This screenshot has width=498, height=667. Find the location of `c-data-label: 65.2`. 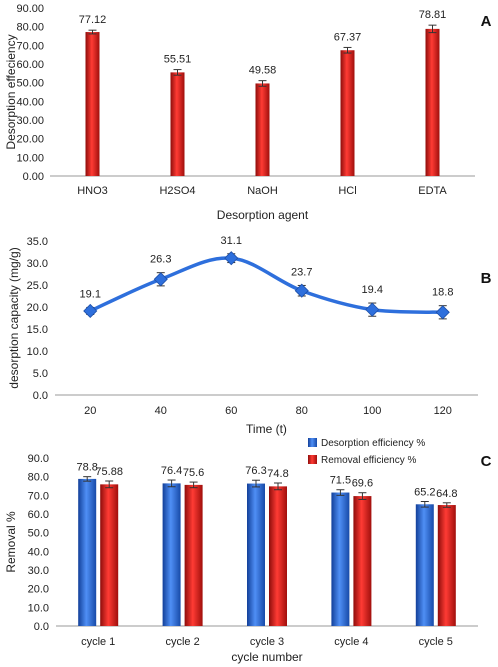

c-data-label: 65.2 is located at coordinates (424, 492).